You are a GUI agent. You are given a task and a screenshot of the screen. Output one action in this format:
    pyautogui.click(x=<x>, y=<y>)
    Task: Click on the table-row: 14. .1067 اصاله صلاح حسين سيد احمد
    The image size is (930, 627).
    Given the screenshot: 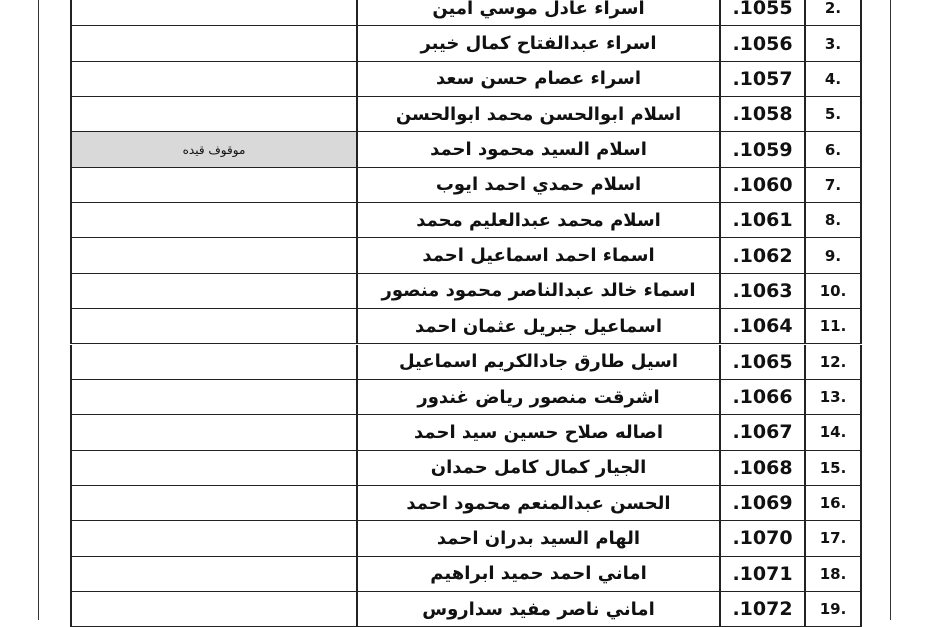 What is the action you would take?
    pyautogui.click(x=466, y=433)
    